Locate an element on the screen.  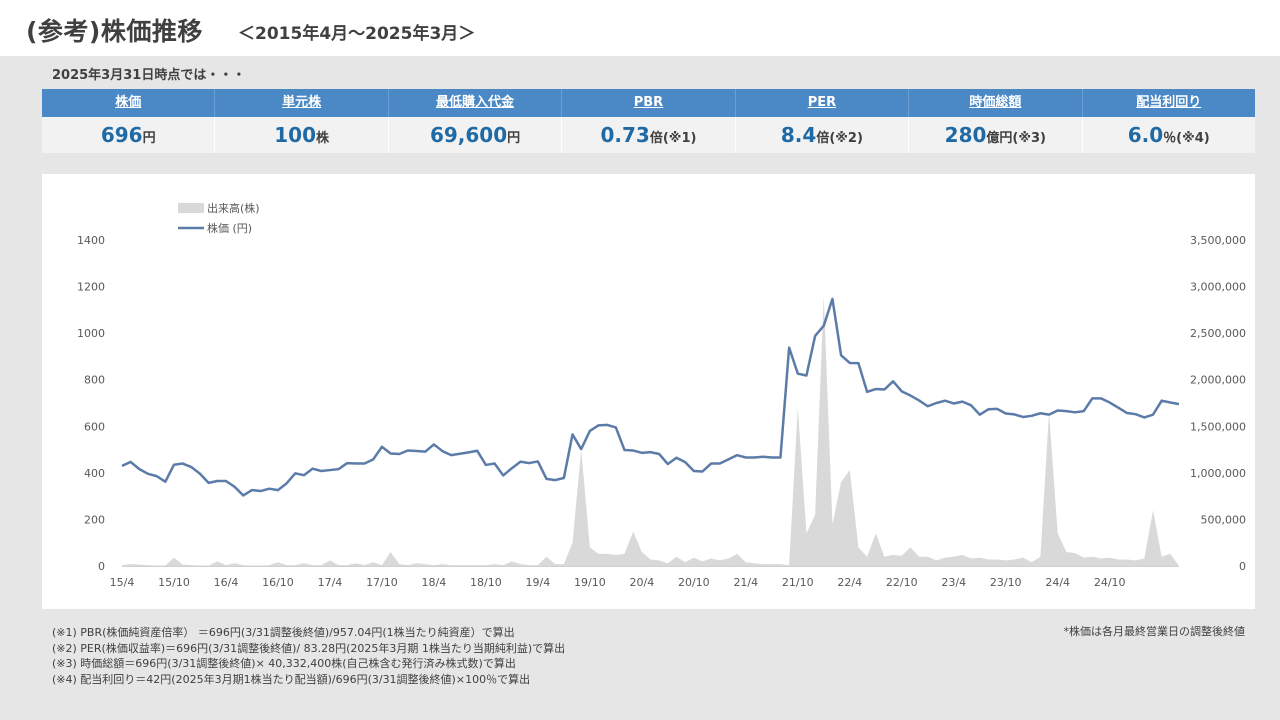
y-right-tick-label: 1,500,000 is located at coordinates (1218, 426).